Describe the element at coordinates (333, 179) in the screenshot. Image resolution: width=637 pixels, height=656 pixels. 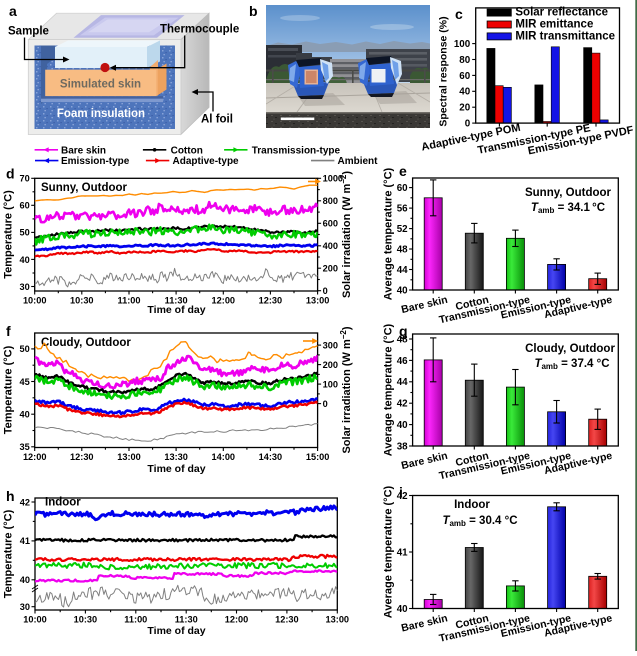
I see `svg-text: 1000` at that location.